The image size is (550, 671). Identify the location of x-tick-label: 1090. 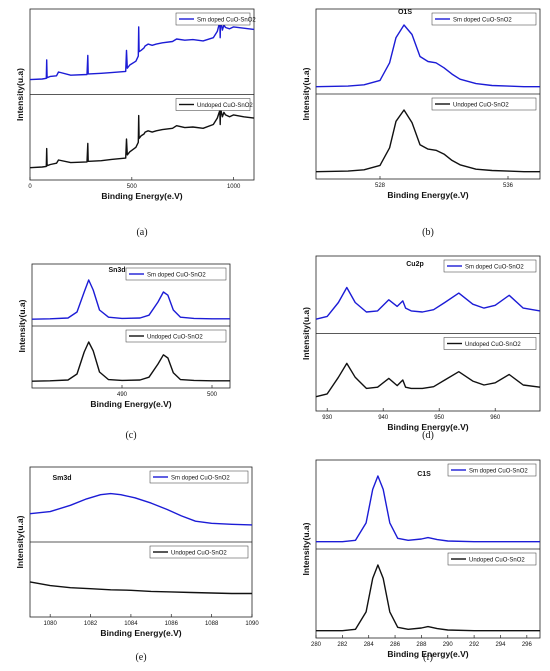
(252, 624).